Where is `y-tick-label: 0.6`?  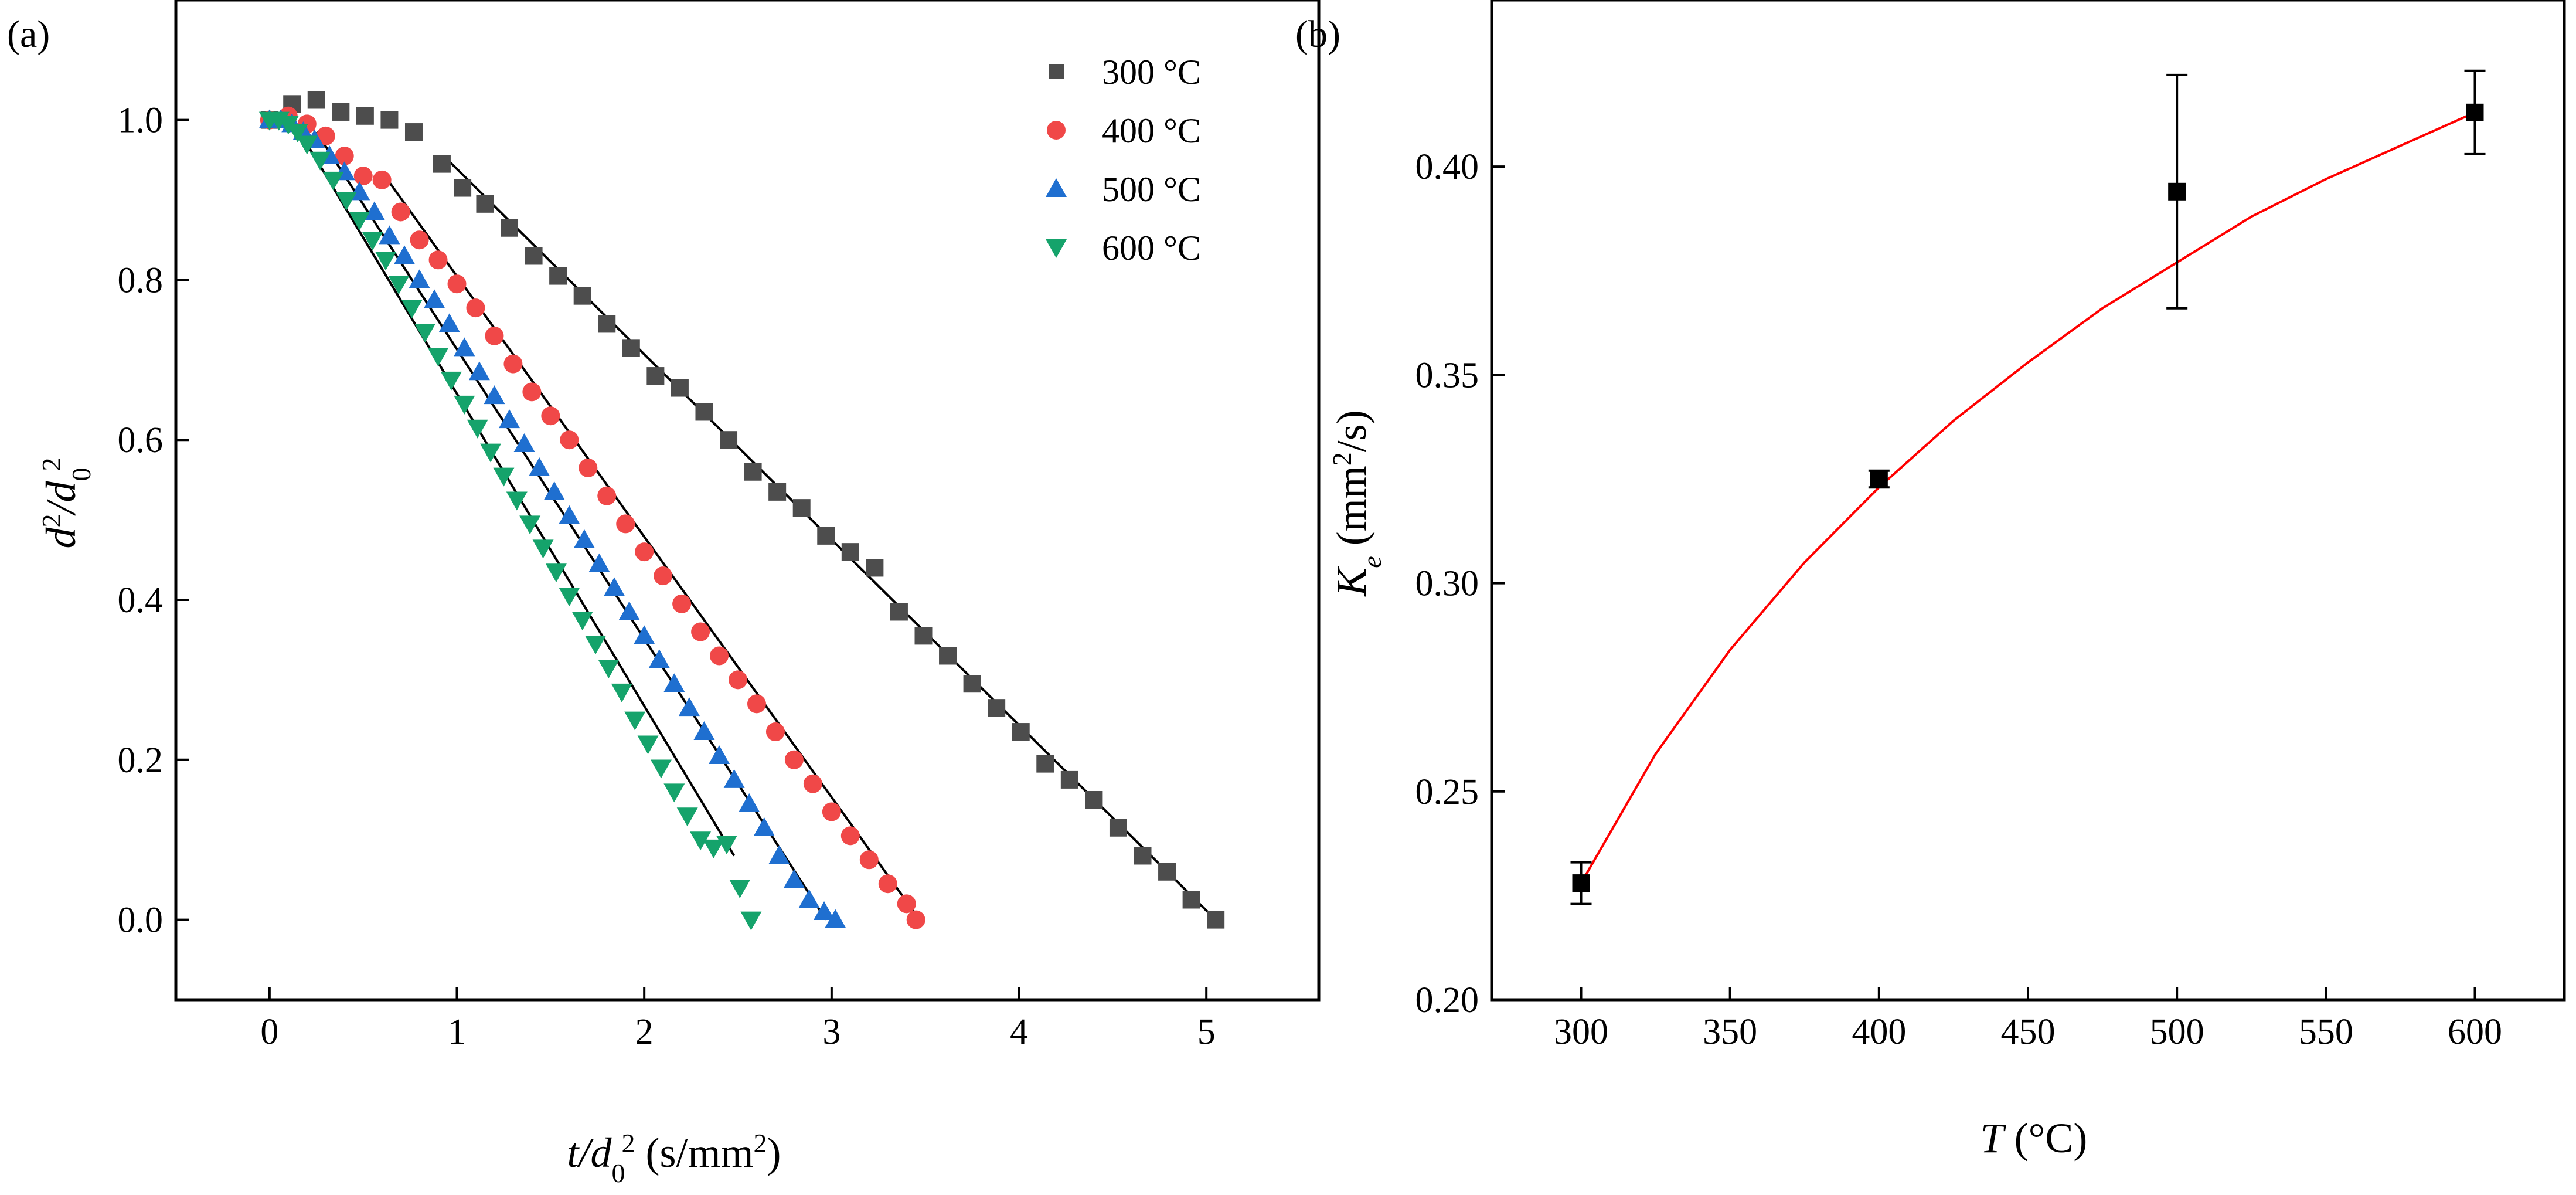 y-tick-label: 0.6 is located at coordinates (141, 440).